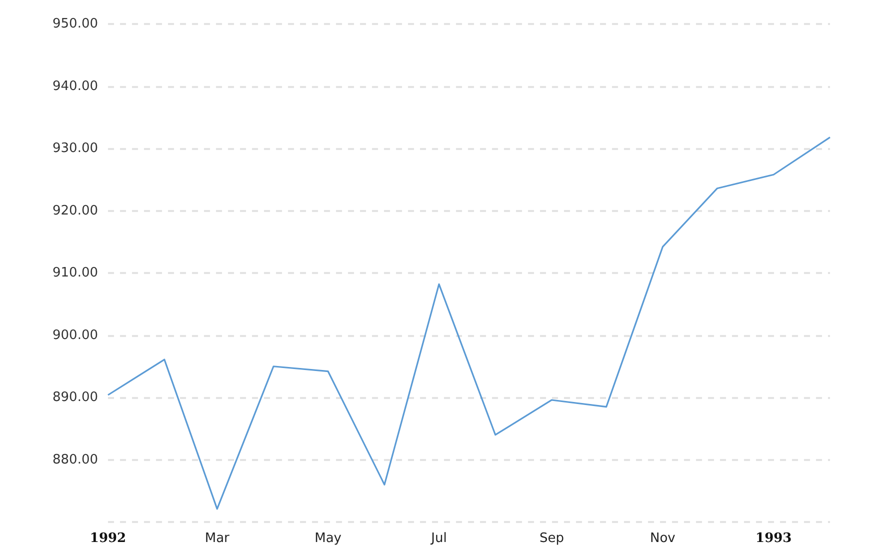 This screenshot has width=888, height=560. What do you see at coordinates (75, 24) in the screenshot?
I see `y-tick-label: 950.00` at bounding box center [75, 24].